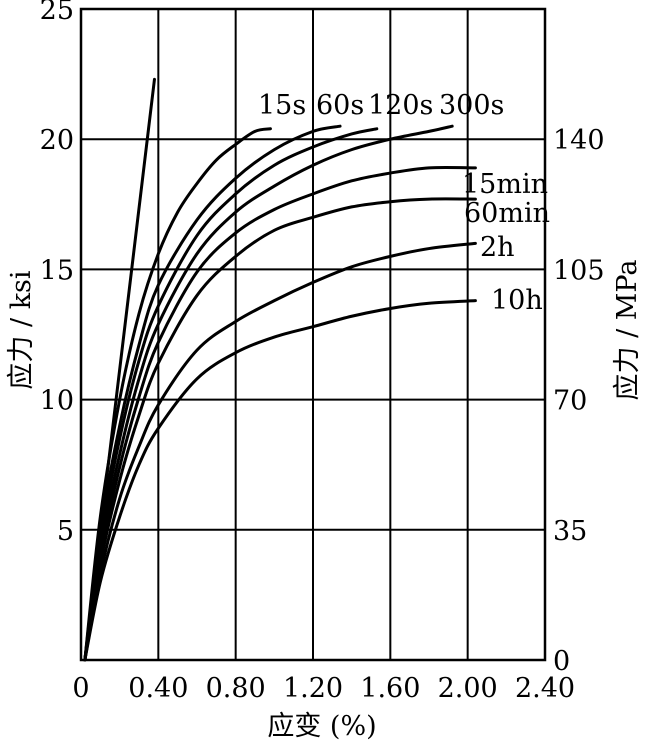 The width and height of the screenshot is (646, 749). What do you see at coordinates (507, 213) in the screenshot?
I see `curve-label-60min: 60min` at bounding box center [507, 213].